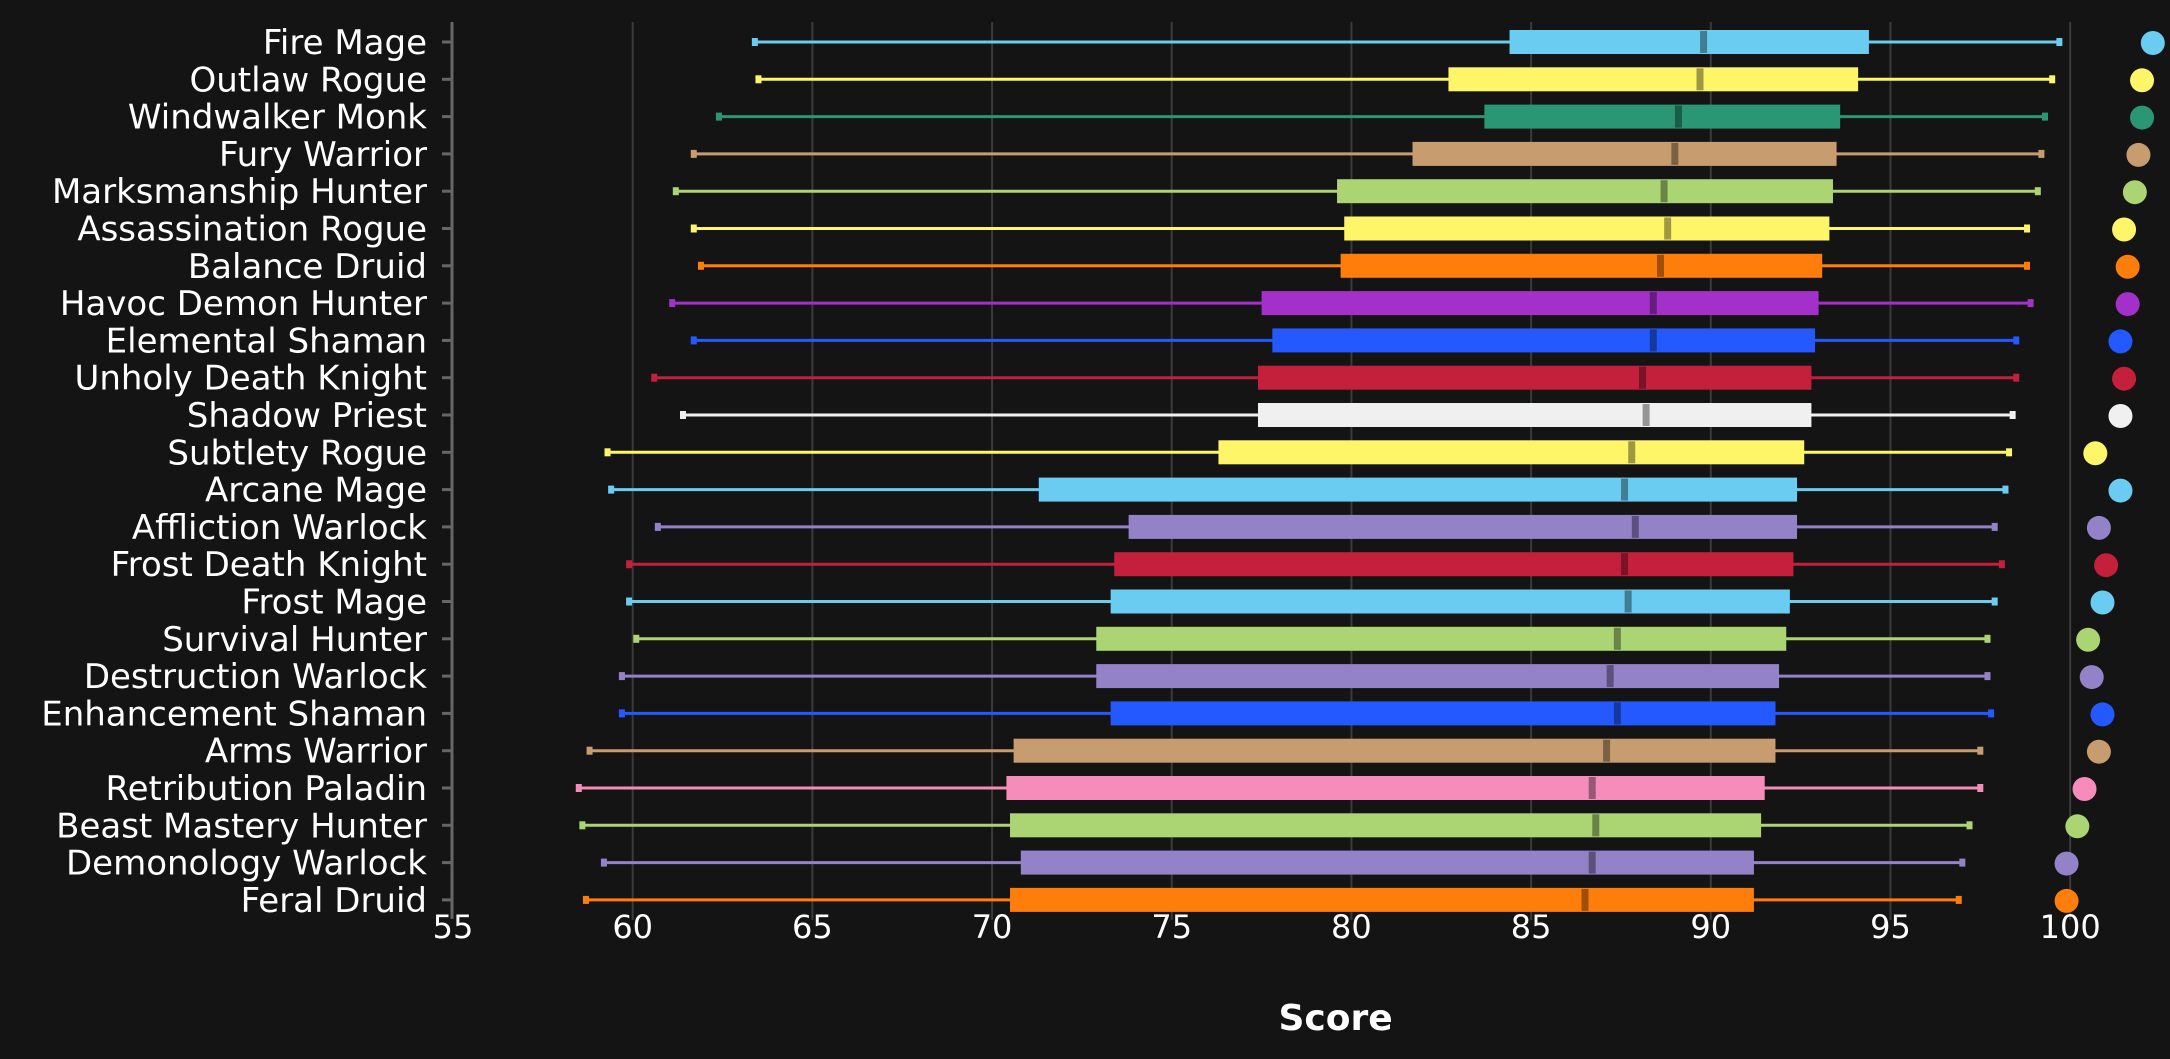 This screenshot has height=1059, width=2170. Describe the element at coordinates (1335, 1018) in the screenshot. I see `x-axis-title: Score` at that location.